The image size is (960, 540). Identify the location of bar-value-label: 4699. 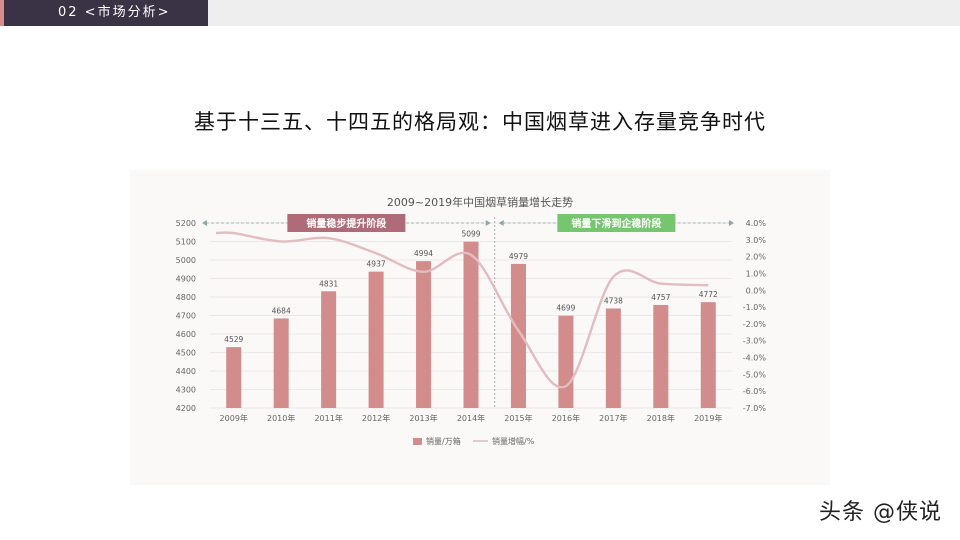
(565, 308).